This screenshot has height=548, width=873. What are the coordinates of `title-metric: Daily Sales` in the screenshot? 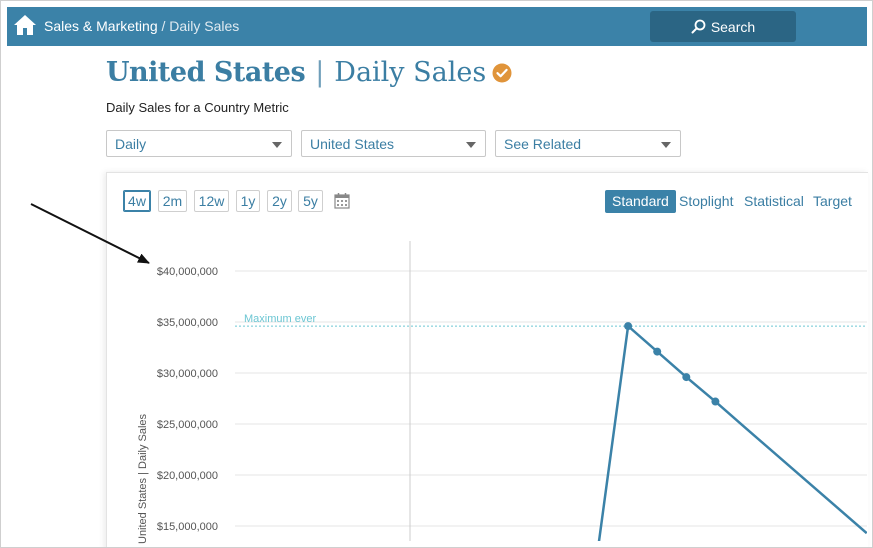 It's located at (410, 72).